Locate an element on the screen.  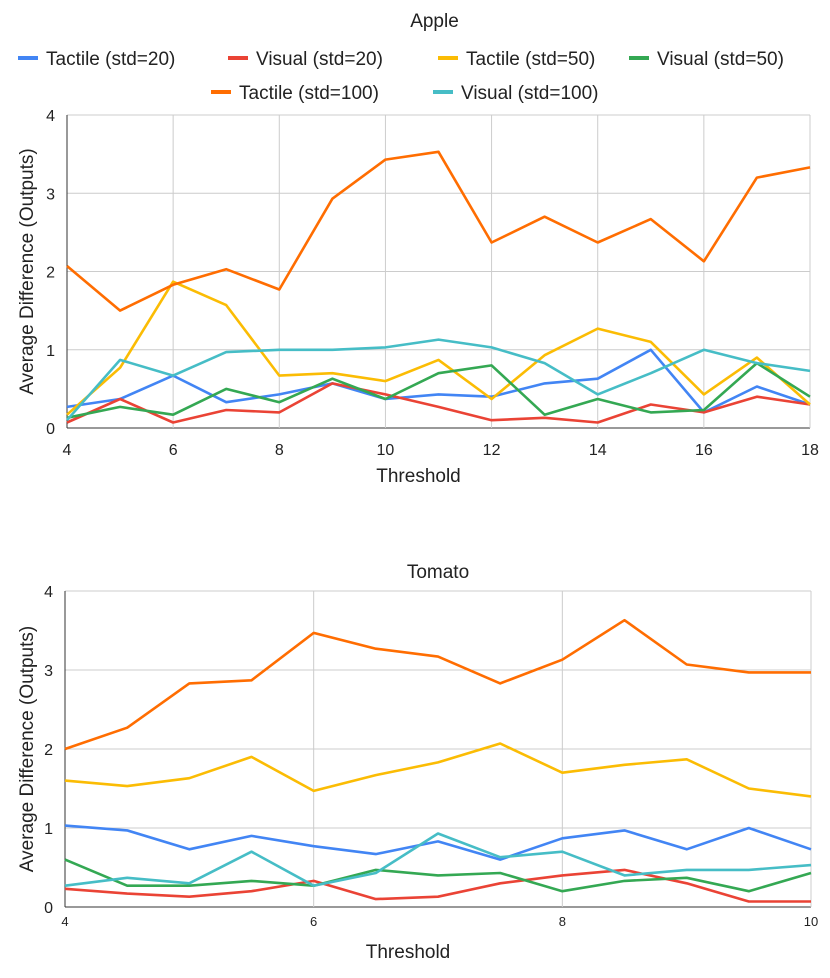
x-tick-label: 18 is located at coordinates (810, 450).